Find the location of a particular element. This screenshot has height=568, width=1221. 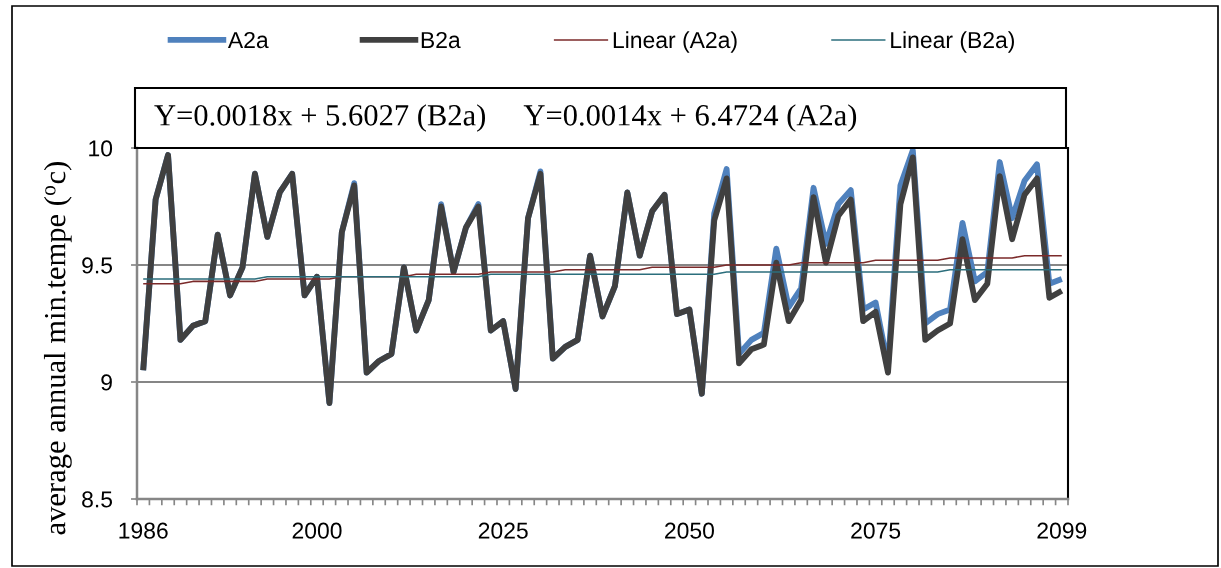

x-tick-label: 2099 is located at coordinates (1062, 530).